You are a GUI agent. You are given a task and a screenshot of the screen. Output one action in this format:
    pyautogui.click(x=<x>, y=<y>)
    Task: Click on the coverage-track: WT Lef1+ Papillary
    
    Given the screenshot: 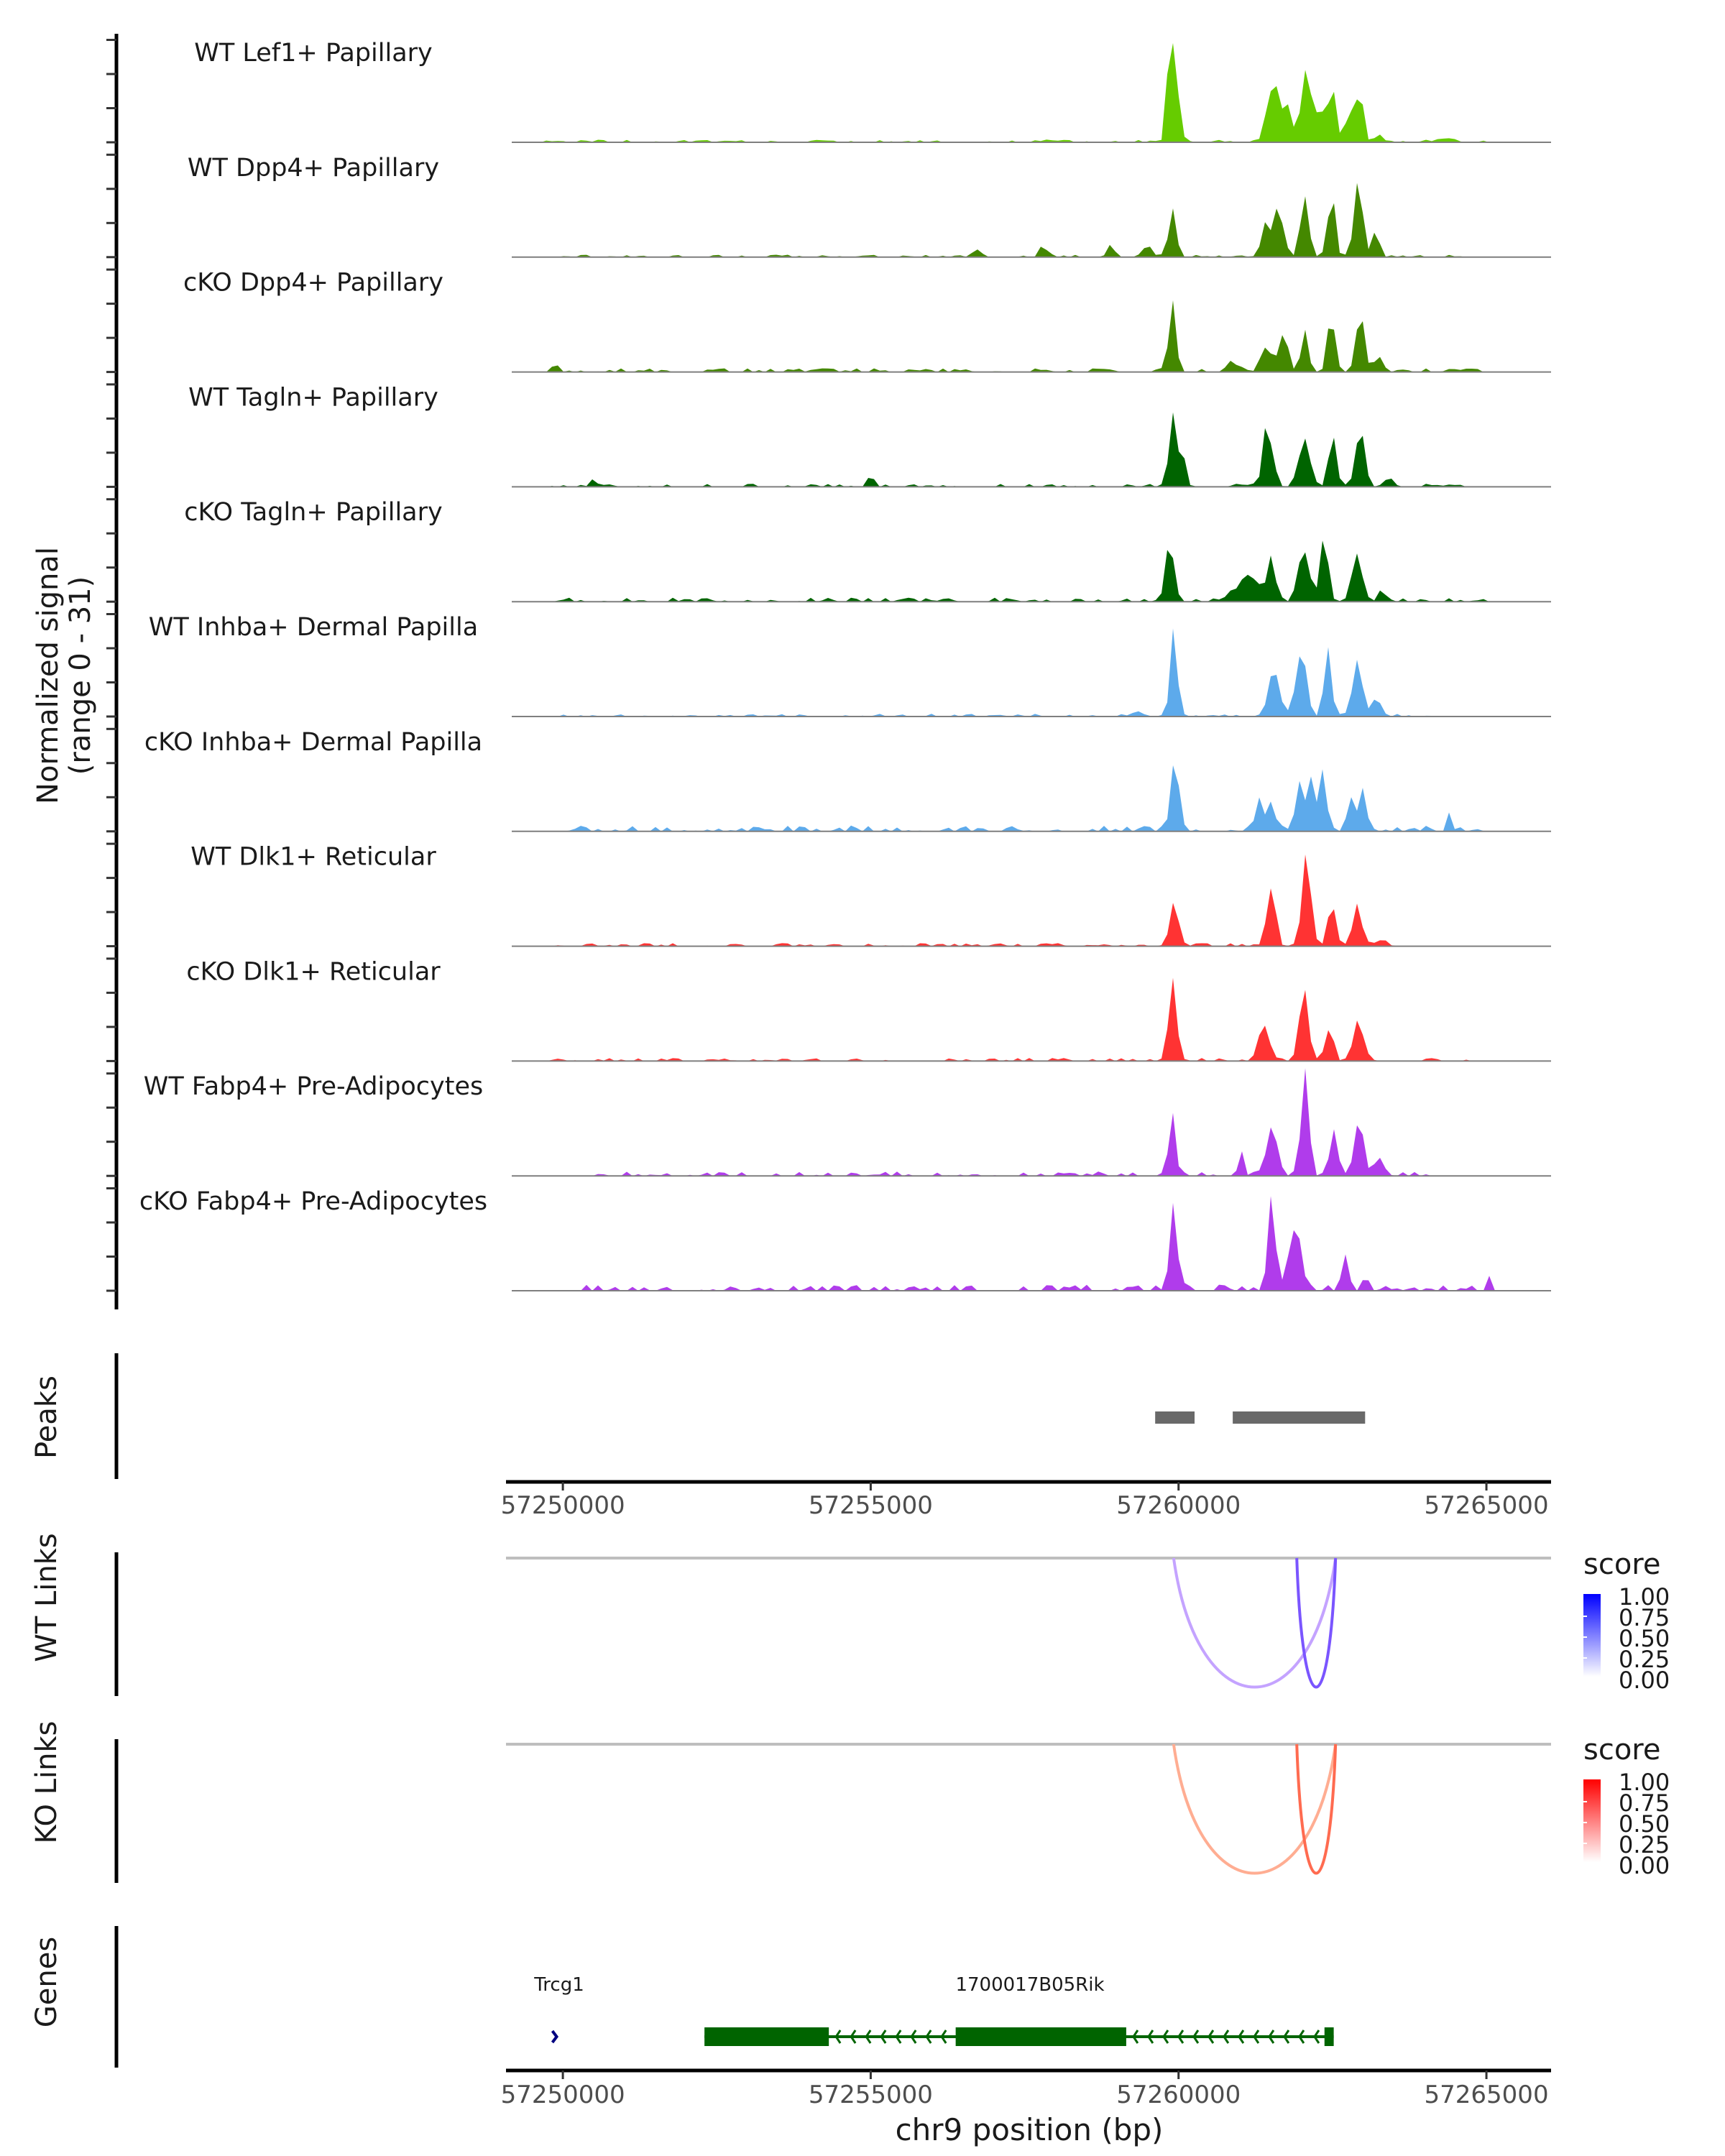 What is the action you would take?
    pyautogui.click(x=873, y=91)
    